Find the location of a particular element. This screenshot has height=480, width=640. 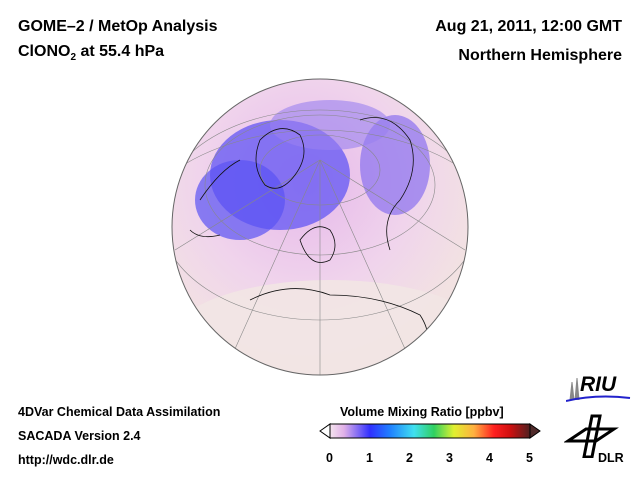

region-label: Northern Hemisphere is located at coordinates (540, 55).